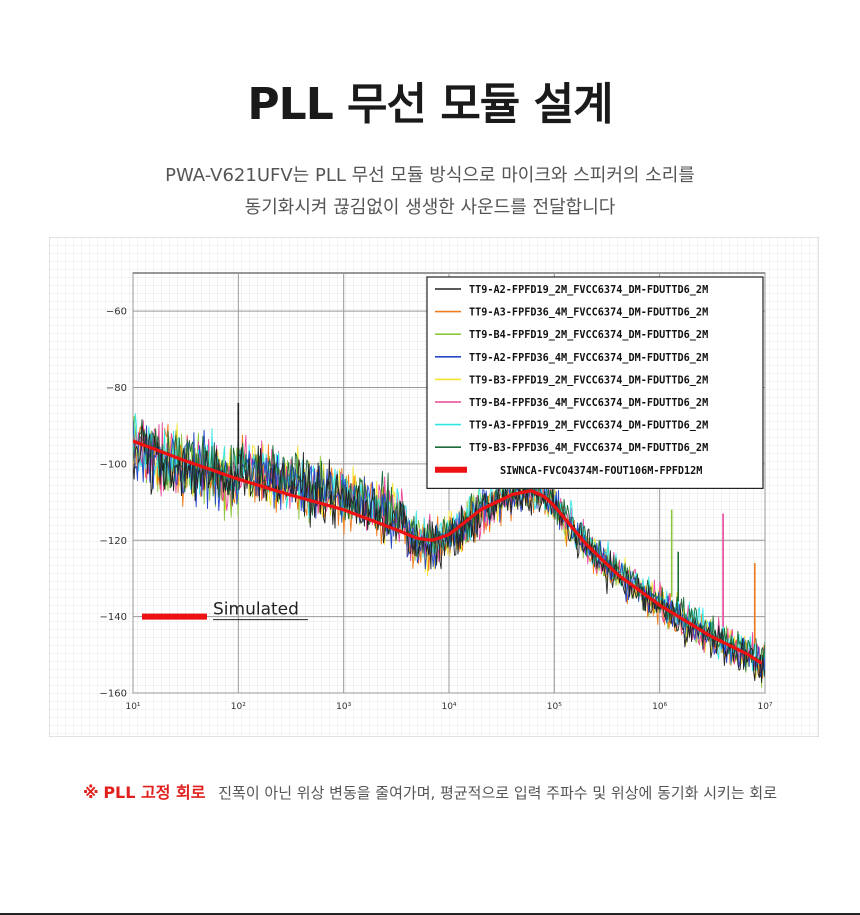  What do you see at coordinates (113, 464) in the screenshot?
I see `y-tick-label: −100` at bounding box center [113, 464].